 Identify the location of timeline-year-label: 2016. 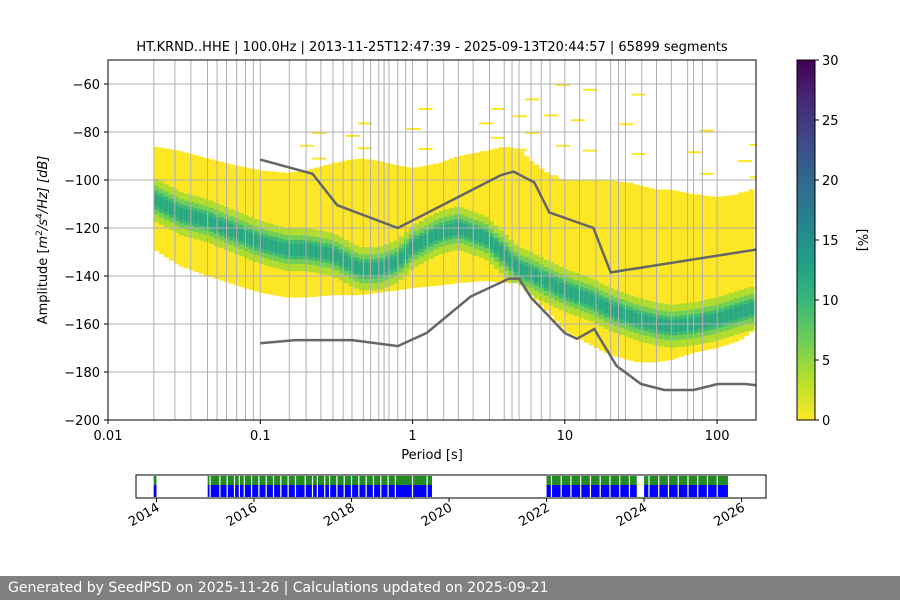
(242, 515).